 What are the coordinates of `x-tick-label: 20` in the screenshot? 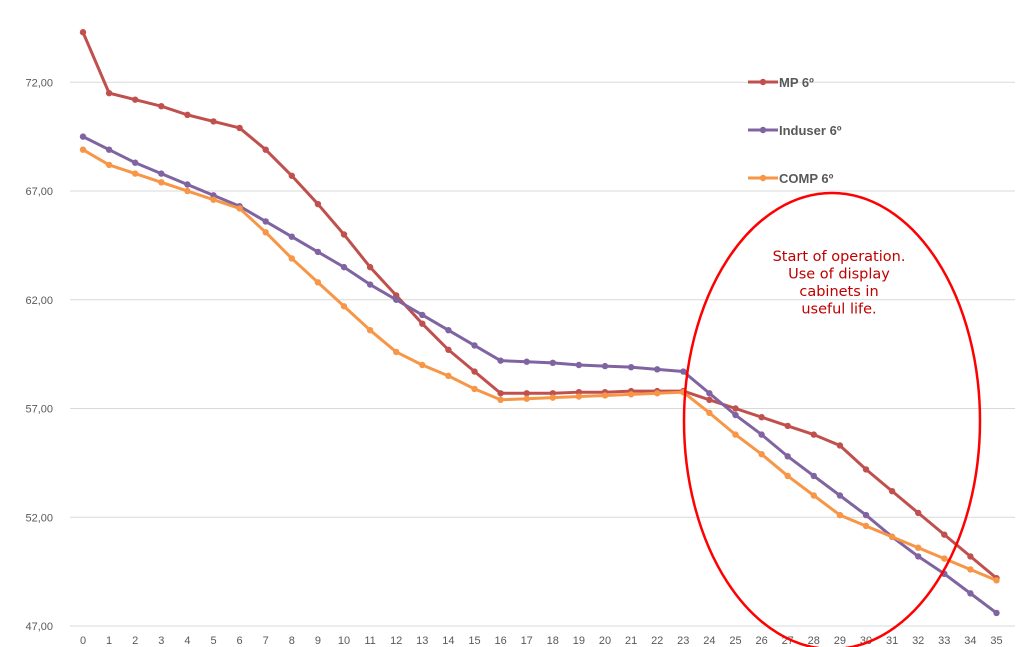 It's located at (605, 641).